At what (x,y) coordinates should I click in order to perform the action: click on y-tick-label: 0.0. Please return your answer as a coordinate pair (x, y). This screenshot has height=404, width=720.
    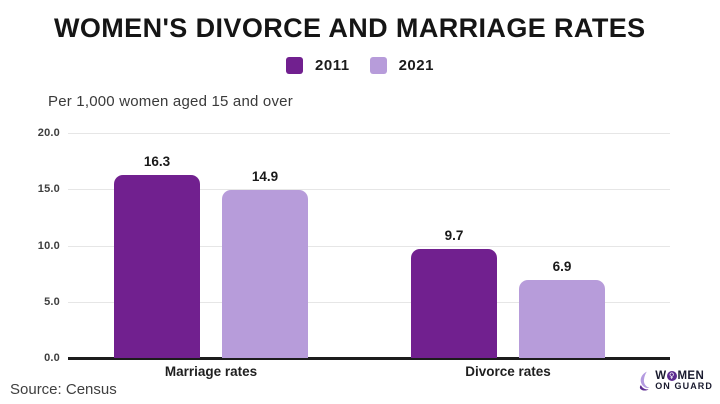
    Looking at the image, I should click on (52, 358).